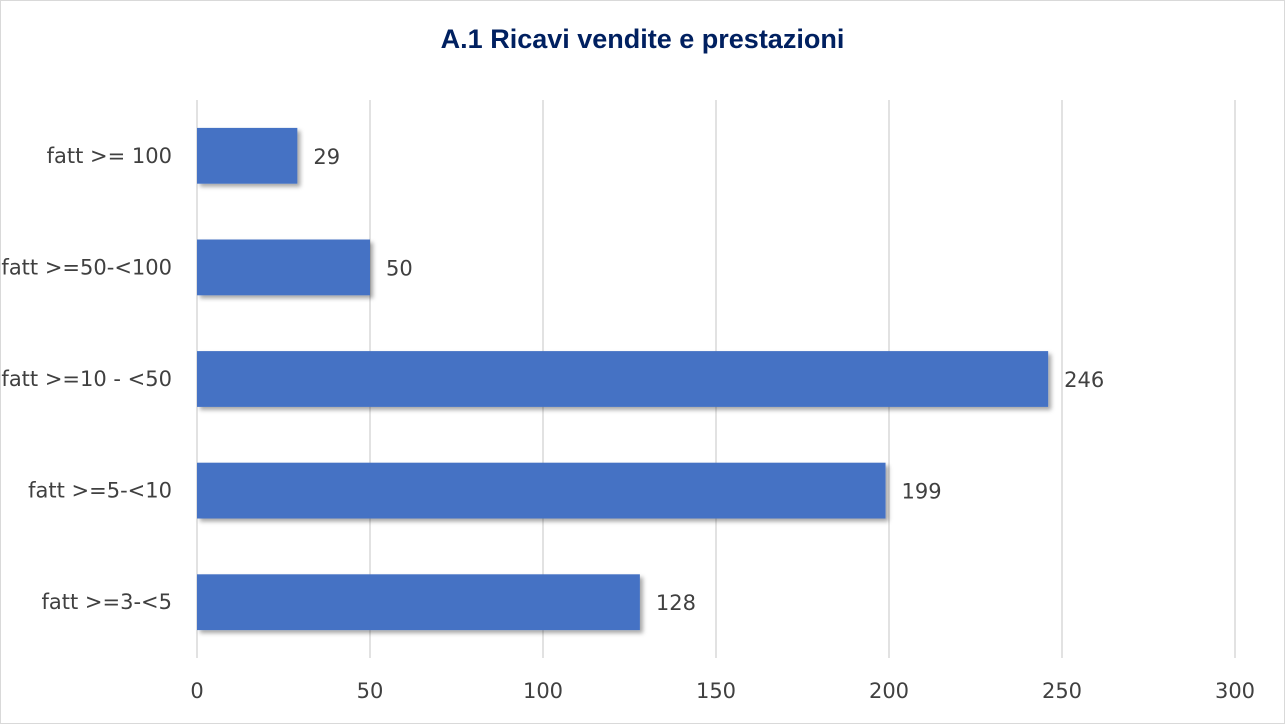 This screenshot has width=1285, height=724. Describe the element at coordinates (543, 691) in the screenshot. I see `x-tick-label: 100` at that location.